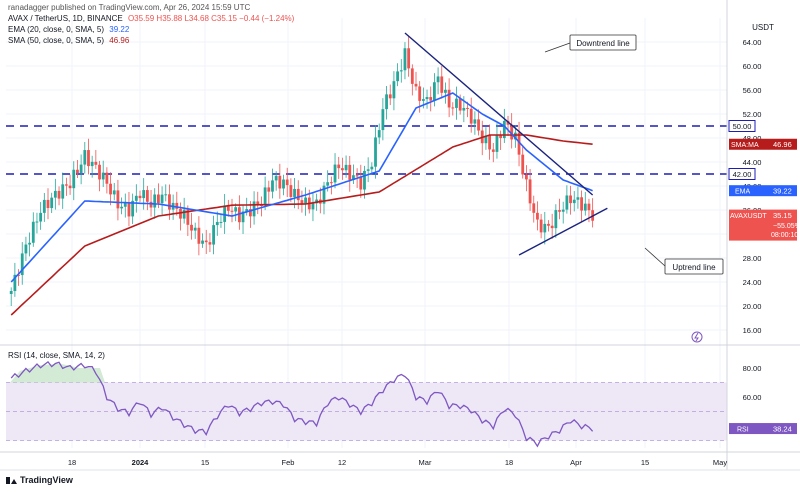 The height and width of the screenshot is (492, 800). Describe the element at coordinates (752, 258) in the screenshot. I see `price-tick-label: 28.00` at that location.